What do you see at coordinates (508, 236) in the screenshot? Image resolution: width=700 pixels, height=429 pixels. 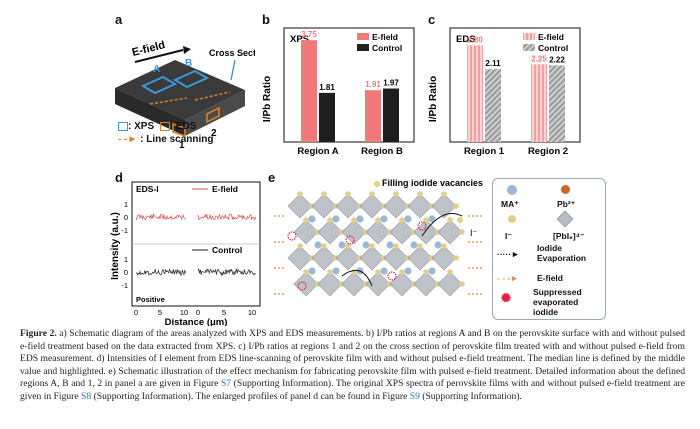 I see `legend-i: I⁻` at bounding box center [508, 236].